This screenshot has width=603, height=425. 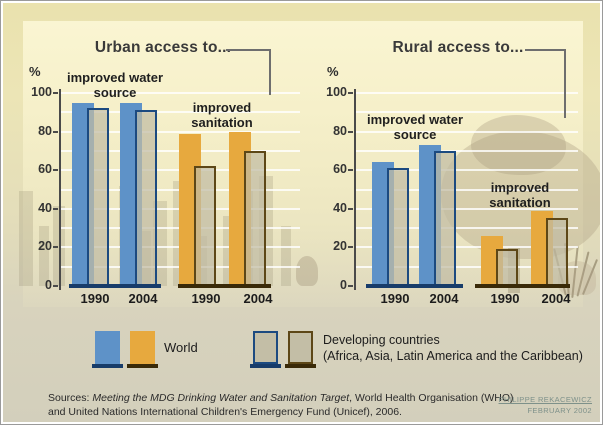 What do you see at coordinates (265, 366) in the screenshot?
I see `legend-developing-water-baseline` at bounding box center [265, 366].